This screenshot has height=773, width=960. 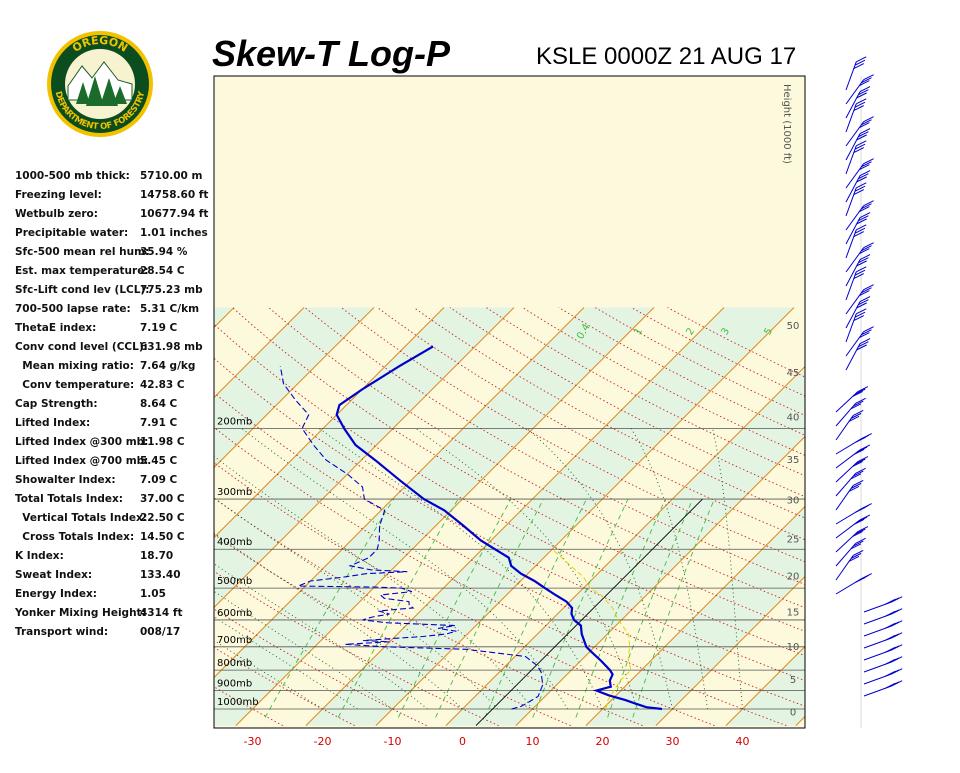 I want to click on temperature-tick-label: 20, so click(x=603, y=741).